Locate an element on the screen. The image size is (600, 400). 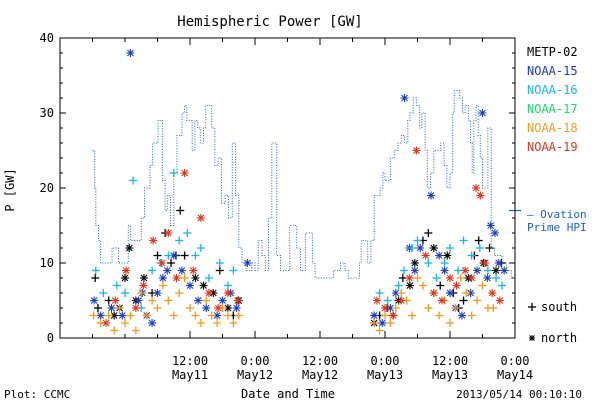
legend-item-noaa-15: NOAA-15 is located at coordinates (552, 71).